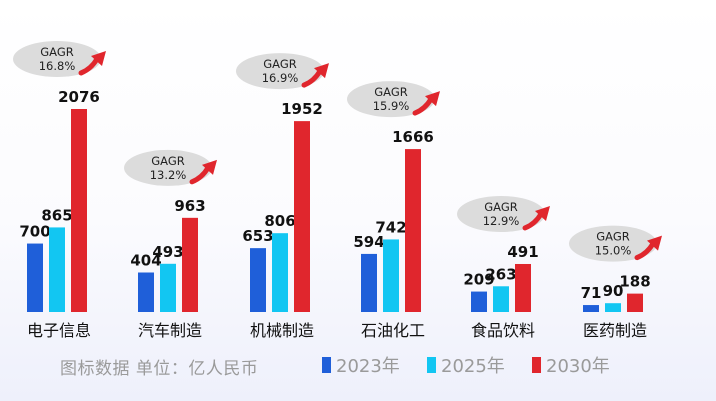 The image size is (716, 401). What do you see at coordinates (503, 330) in the screenshot?
I see `category-label: 食品饮料` at bounding box center [503, 330].